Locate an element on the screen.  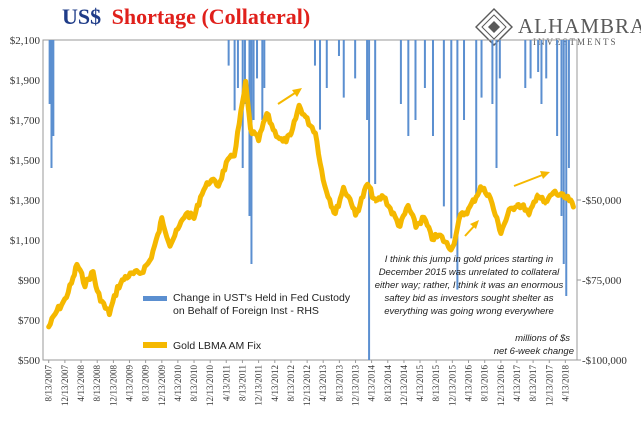
x-tick-label: 4/13/2014 is located at coordinates (372, 383).